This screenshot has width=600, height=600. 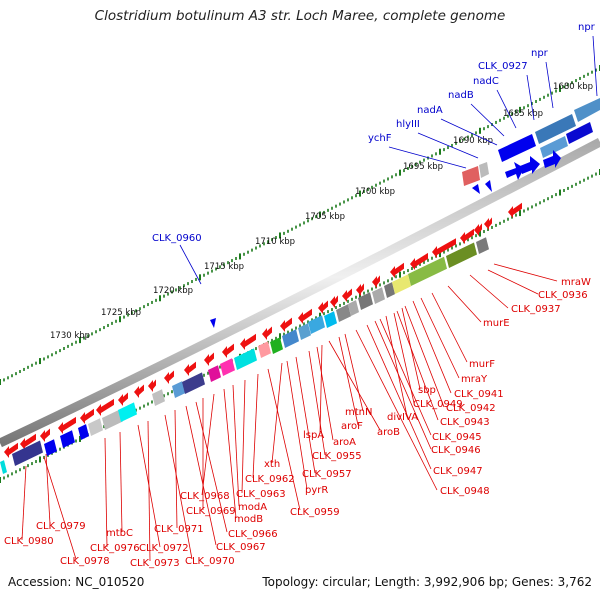 What do you see at coordinates (327, 474) in the screenshot?
I see `reverse-gene-label: CLK_0957` at bounding box center [327, 474].